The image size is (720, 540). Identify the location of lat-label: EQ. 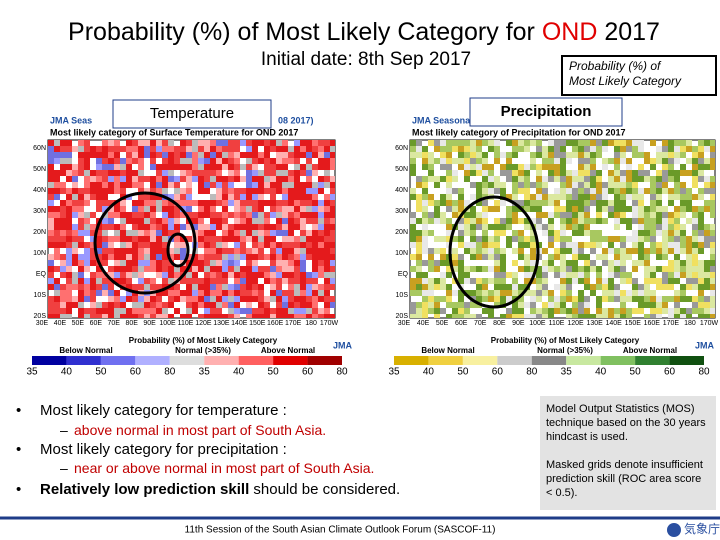
(41, 274).